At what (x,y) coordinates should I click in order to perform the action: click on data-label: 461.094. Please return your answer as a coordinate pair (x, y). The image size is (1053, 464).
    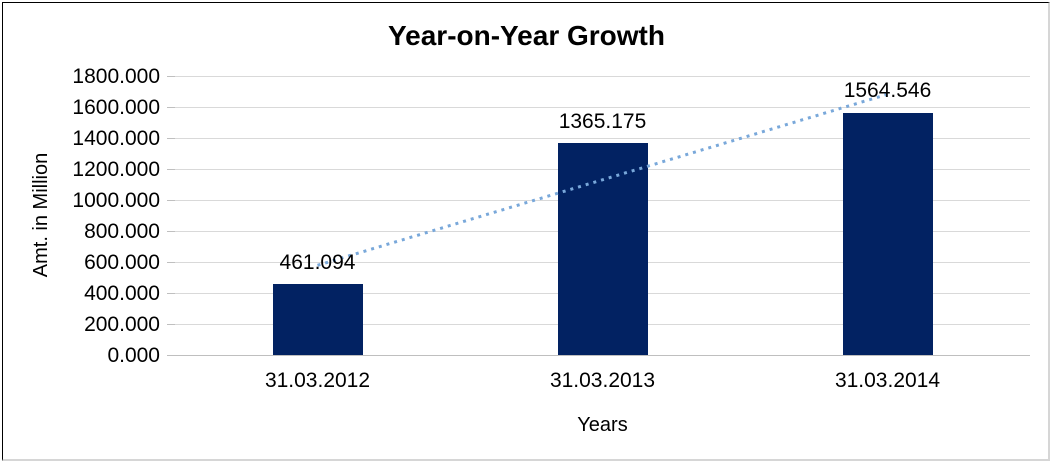
    Looking at the image, I should click on (317, 262).